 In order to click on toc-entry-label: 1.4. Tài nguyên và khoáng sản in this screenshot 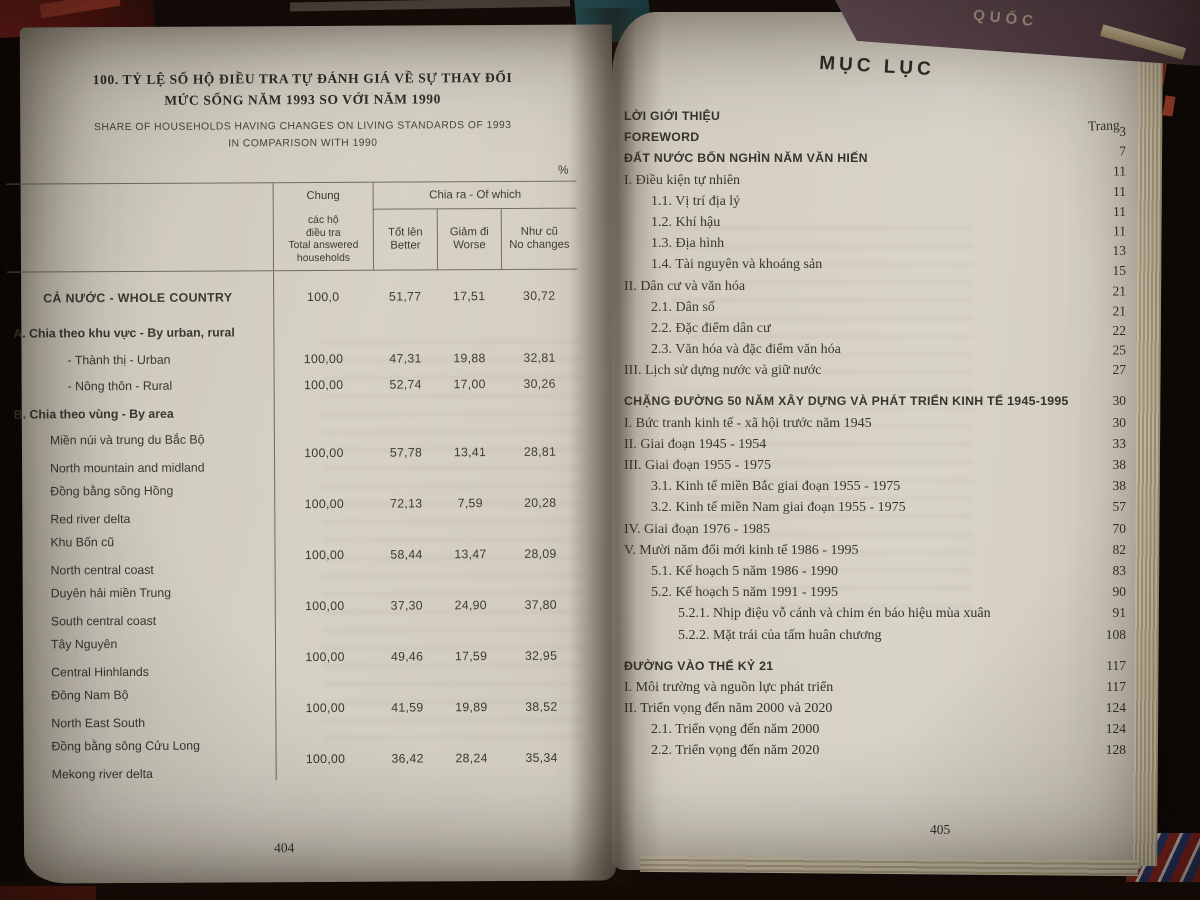, I will do `click(737, 265)`.